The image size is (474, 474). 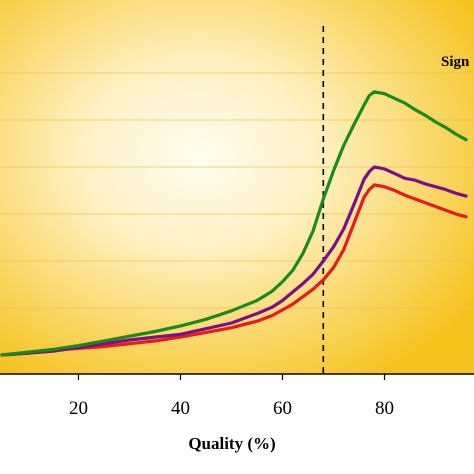 I want to click on x-tick-label: 20, so click(x=78, y=408).